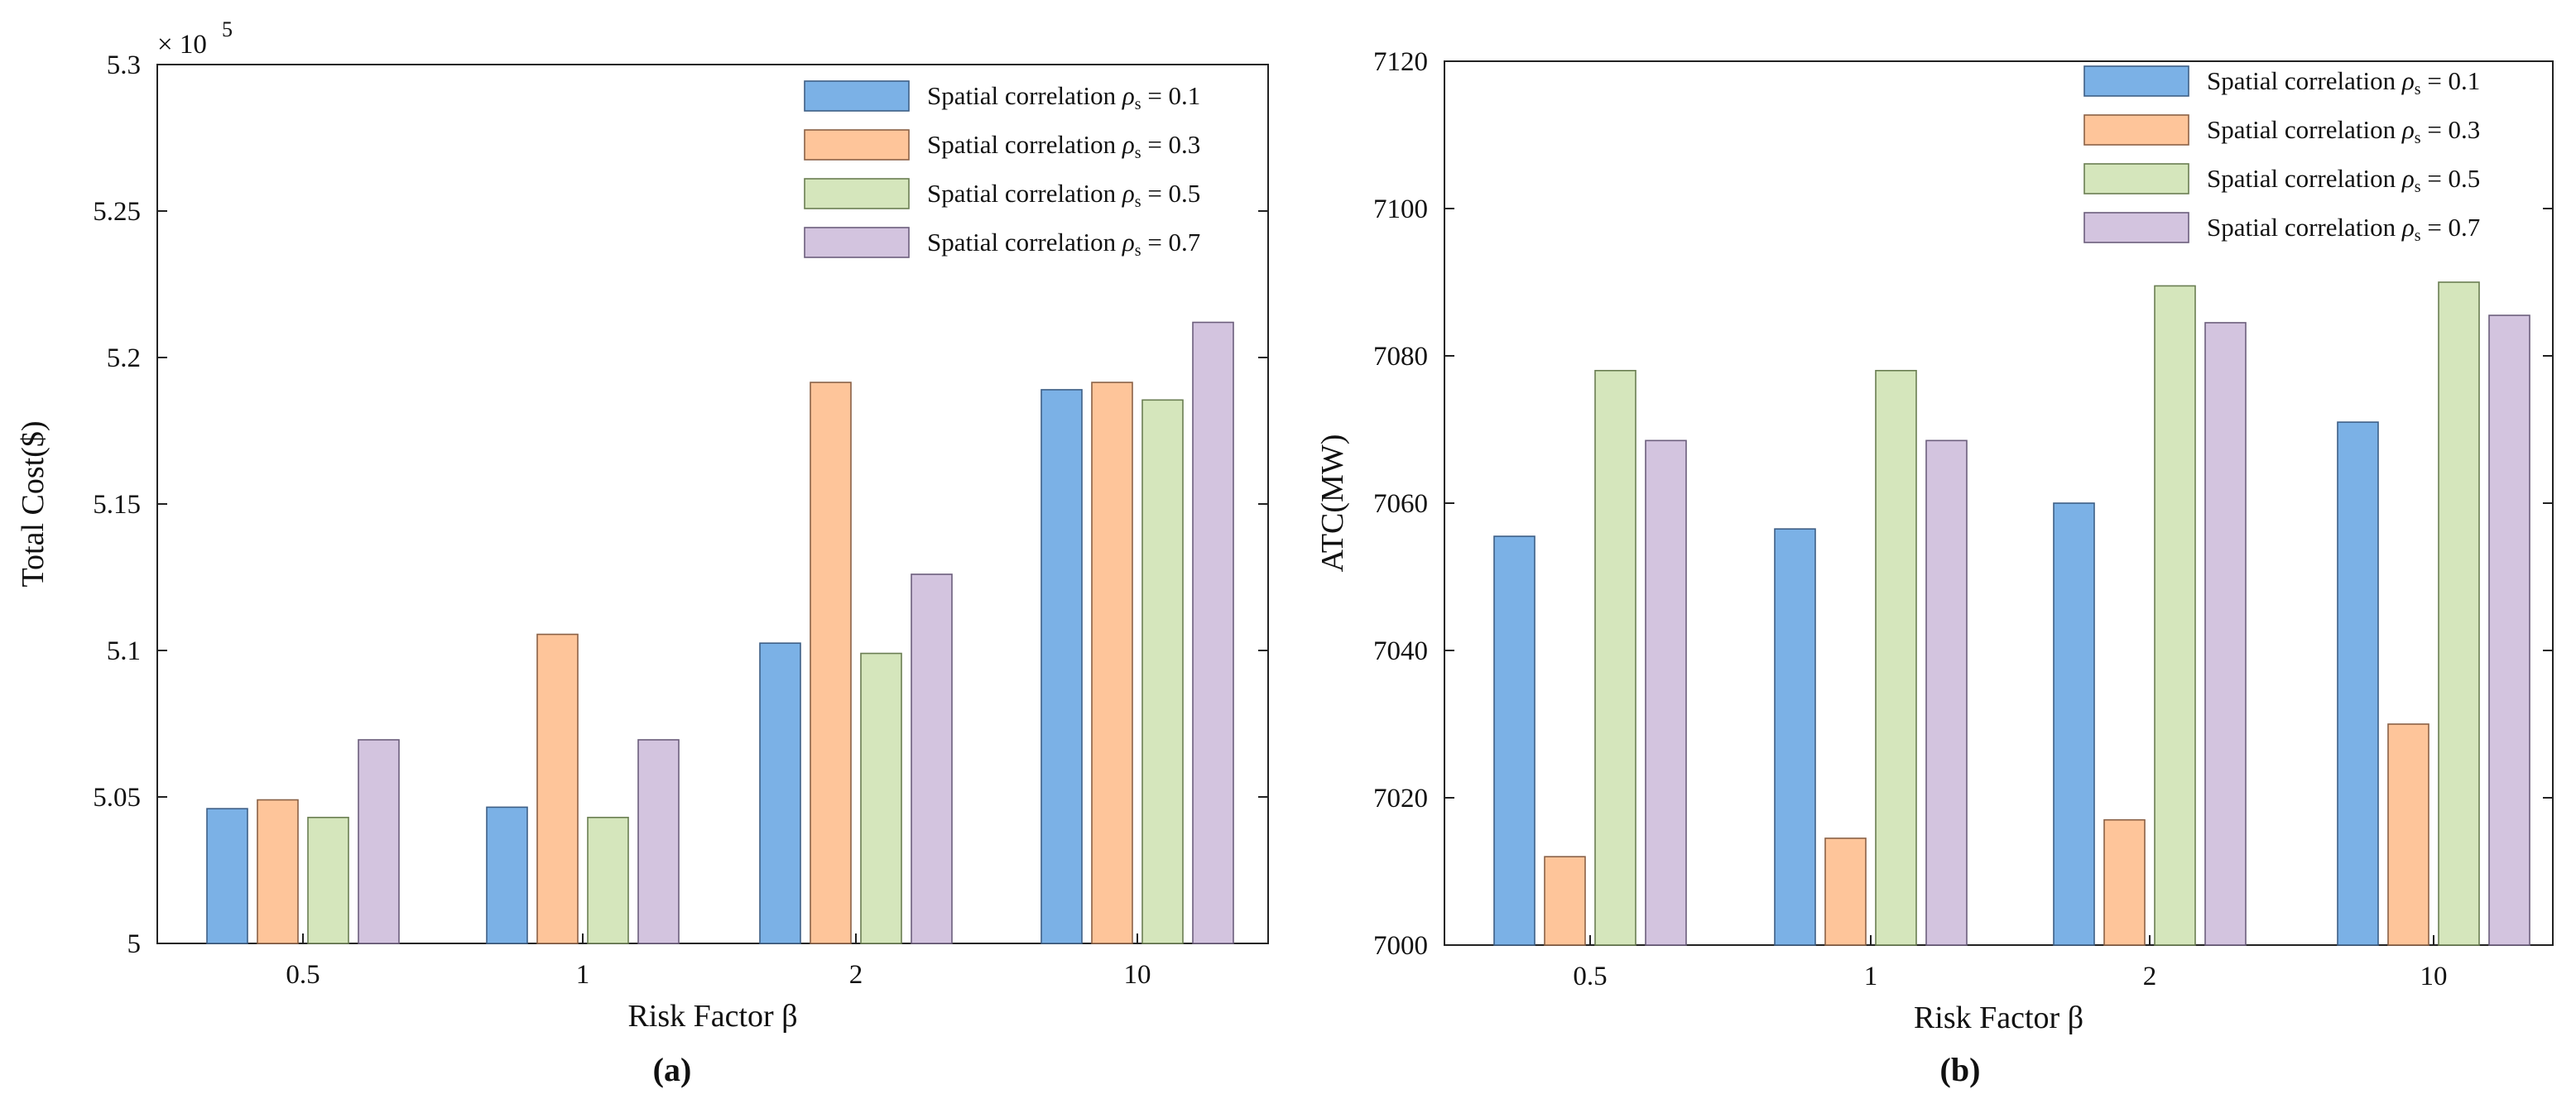 Image resolution: width=2576 pixels, height=1099 pixels. I want to click on y-tick-label: 7060, so click(1400, 504).